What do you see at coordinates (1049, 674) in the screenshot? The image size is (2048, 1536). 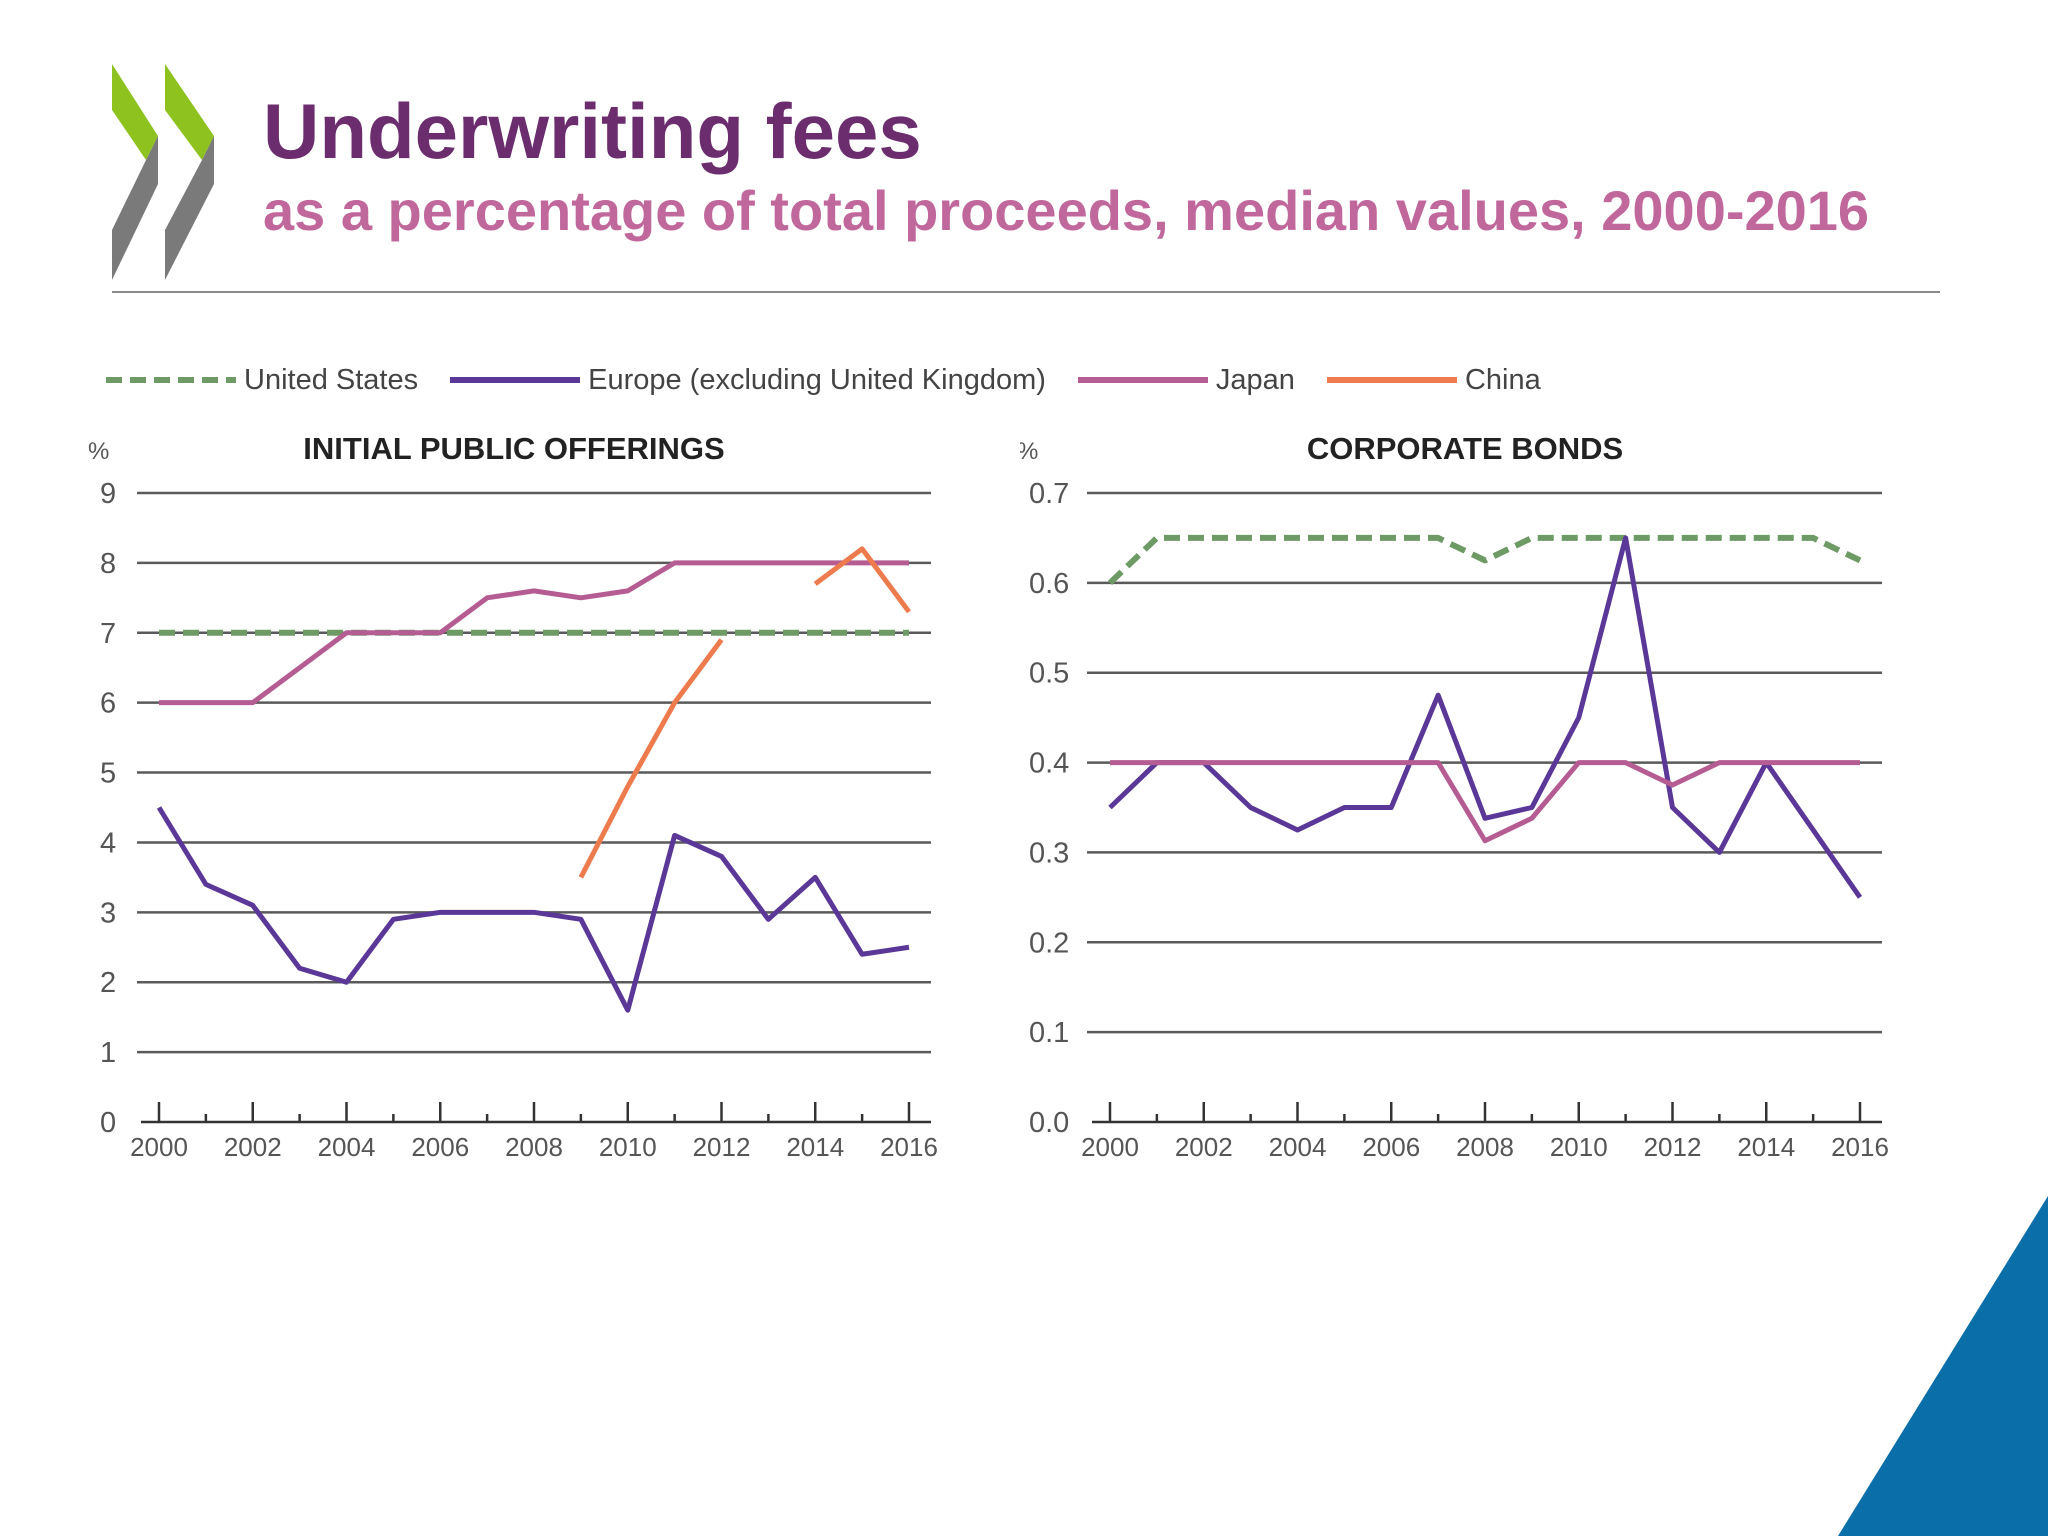 I see `y-tick-label: 0.5` at bounding box center [1049, 674].